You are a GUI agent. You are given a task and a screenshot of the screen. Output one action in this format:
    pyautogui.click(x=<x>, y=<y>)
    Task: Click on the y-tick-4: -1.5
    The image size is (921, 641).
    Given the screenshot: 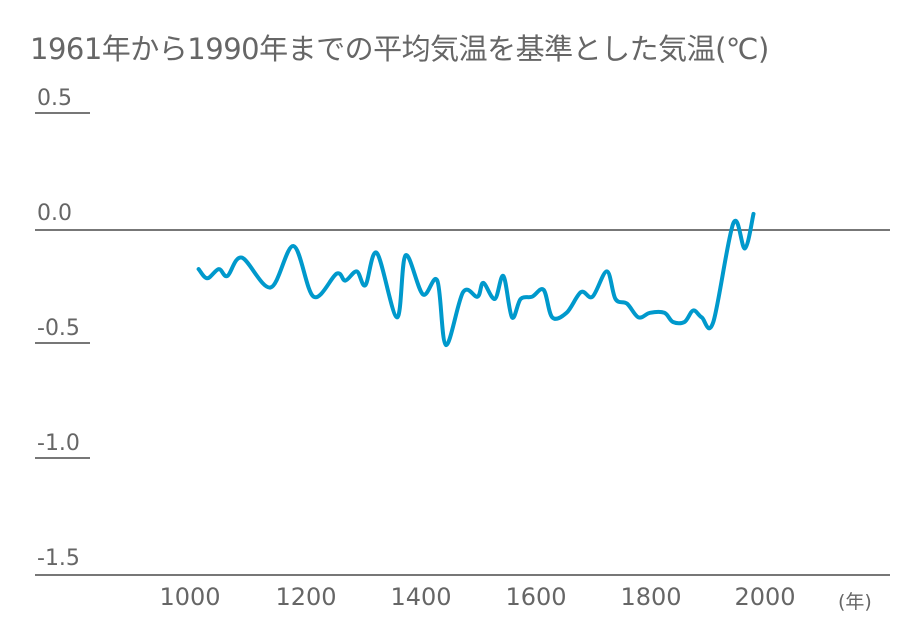 What is the action you would take?
    pyautogui.click(x=62, y=559)
    